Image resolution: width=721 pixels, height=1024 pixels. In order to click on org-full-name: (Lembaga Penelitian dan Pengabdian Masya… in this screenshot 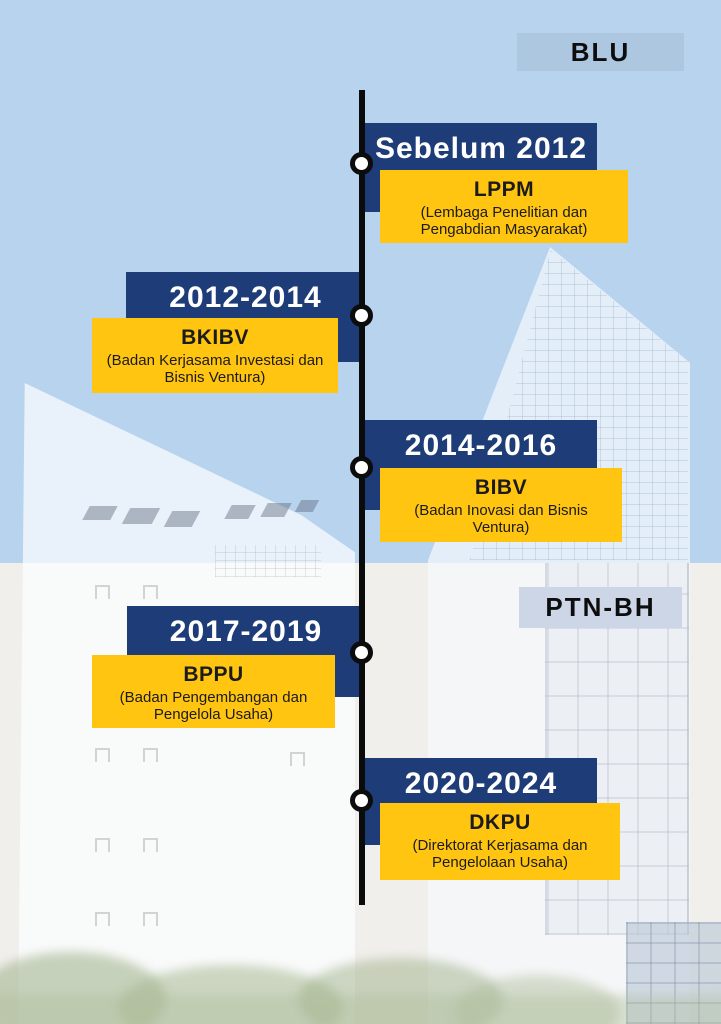, I will do `click(504, 221)`.